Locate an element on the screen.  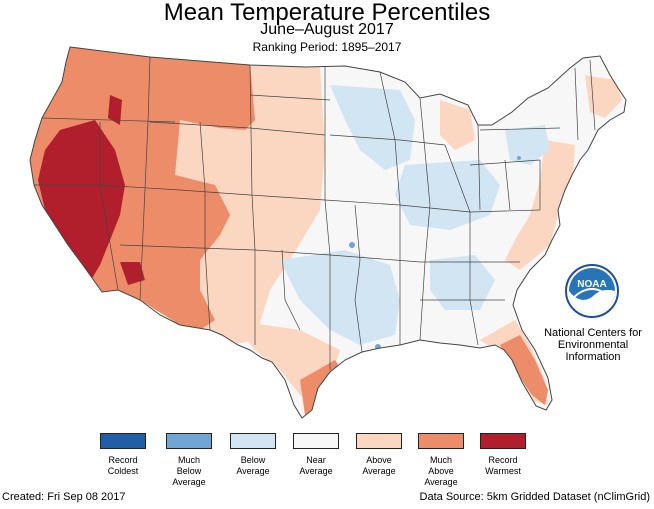
legend-label: Much Below Average is located at coordinates (189, 471).